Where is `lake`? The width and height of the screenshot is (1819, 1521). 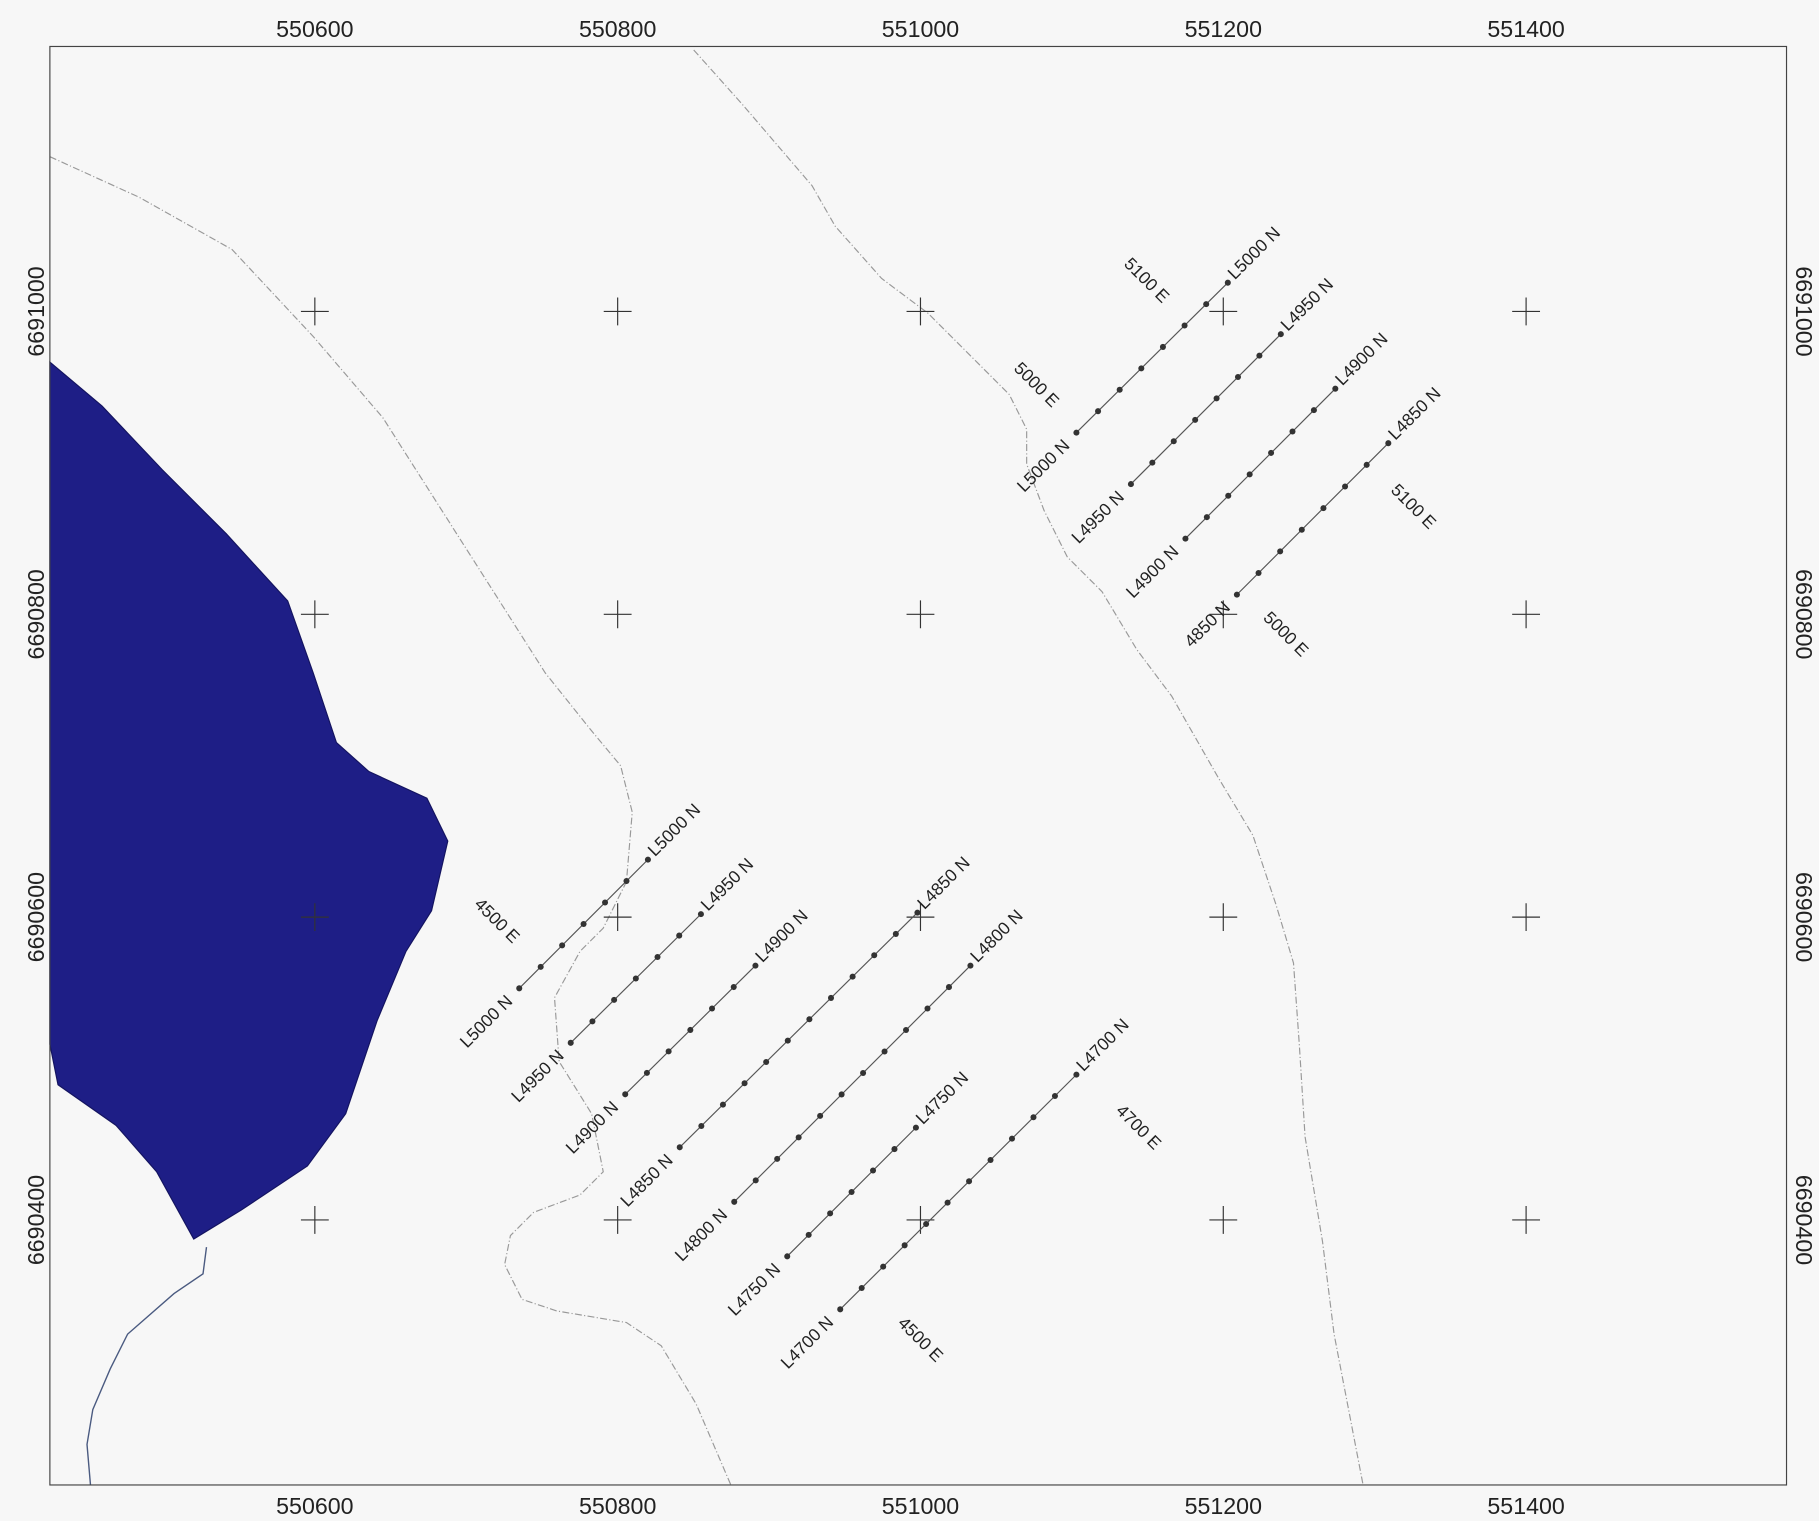 lake is located at coordinates (249, 800).